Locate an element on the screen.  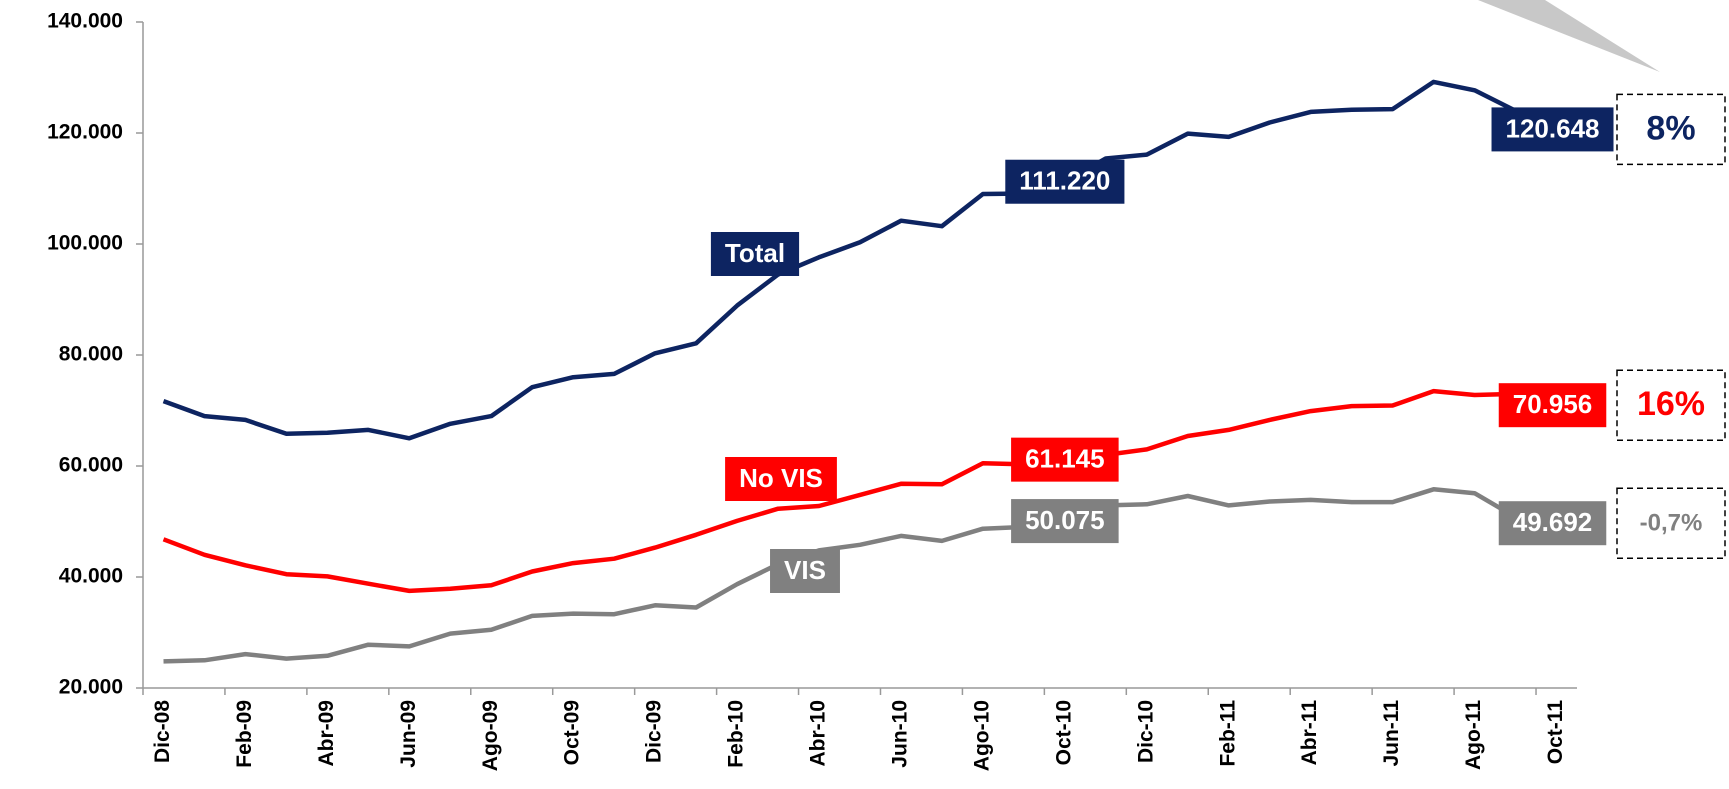
data-label-group: 111.220 is located at coordinates (1065, 181).